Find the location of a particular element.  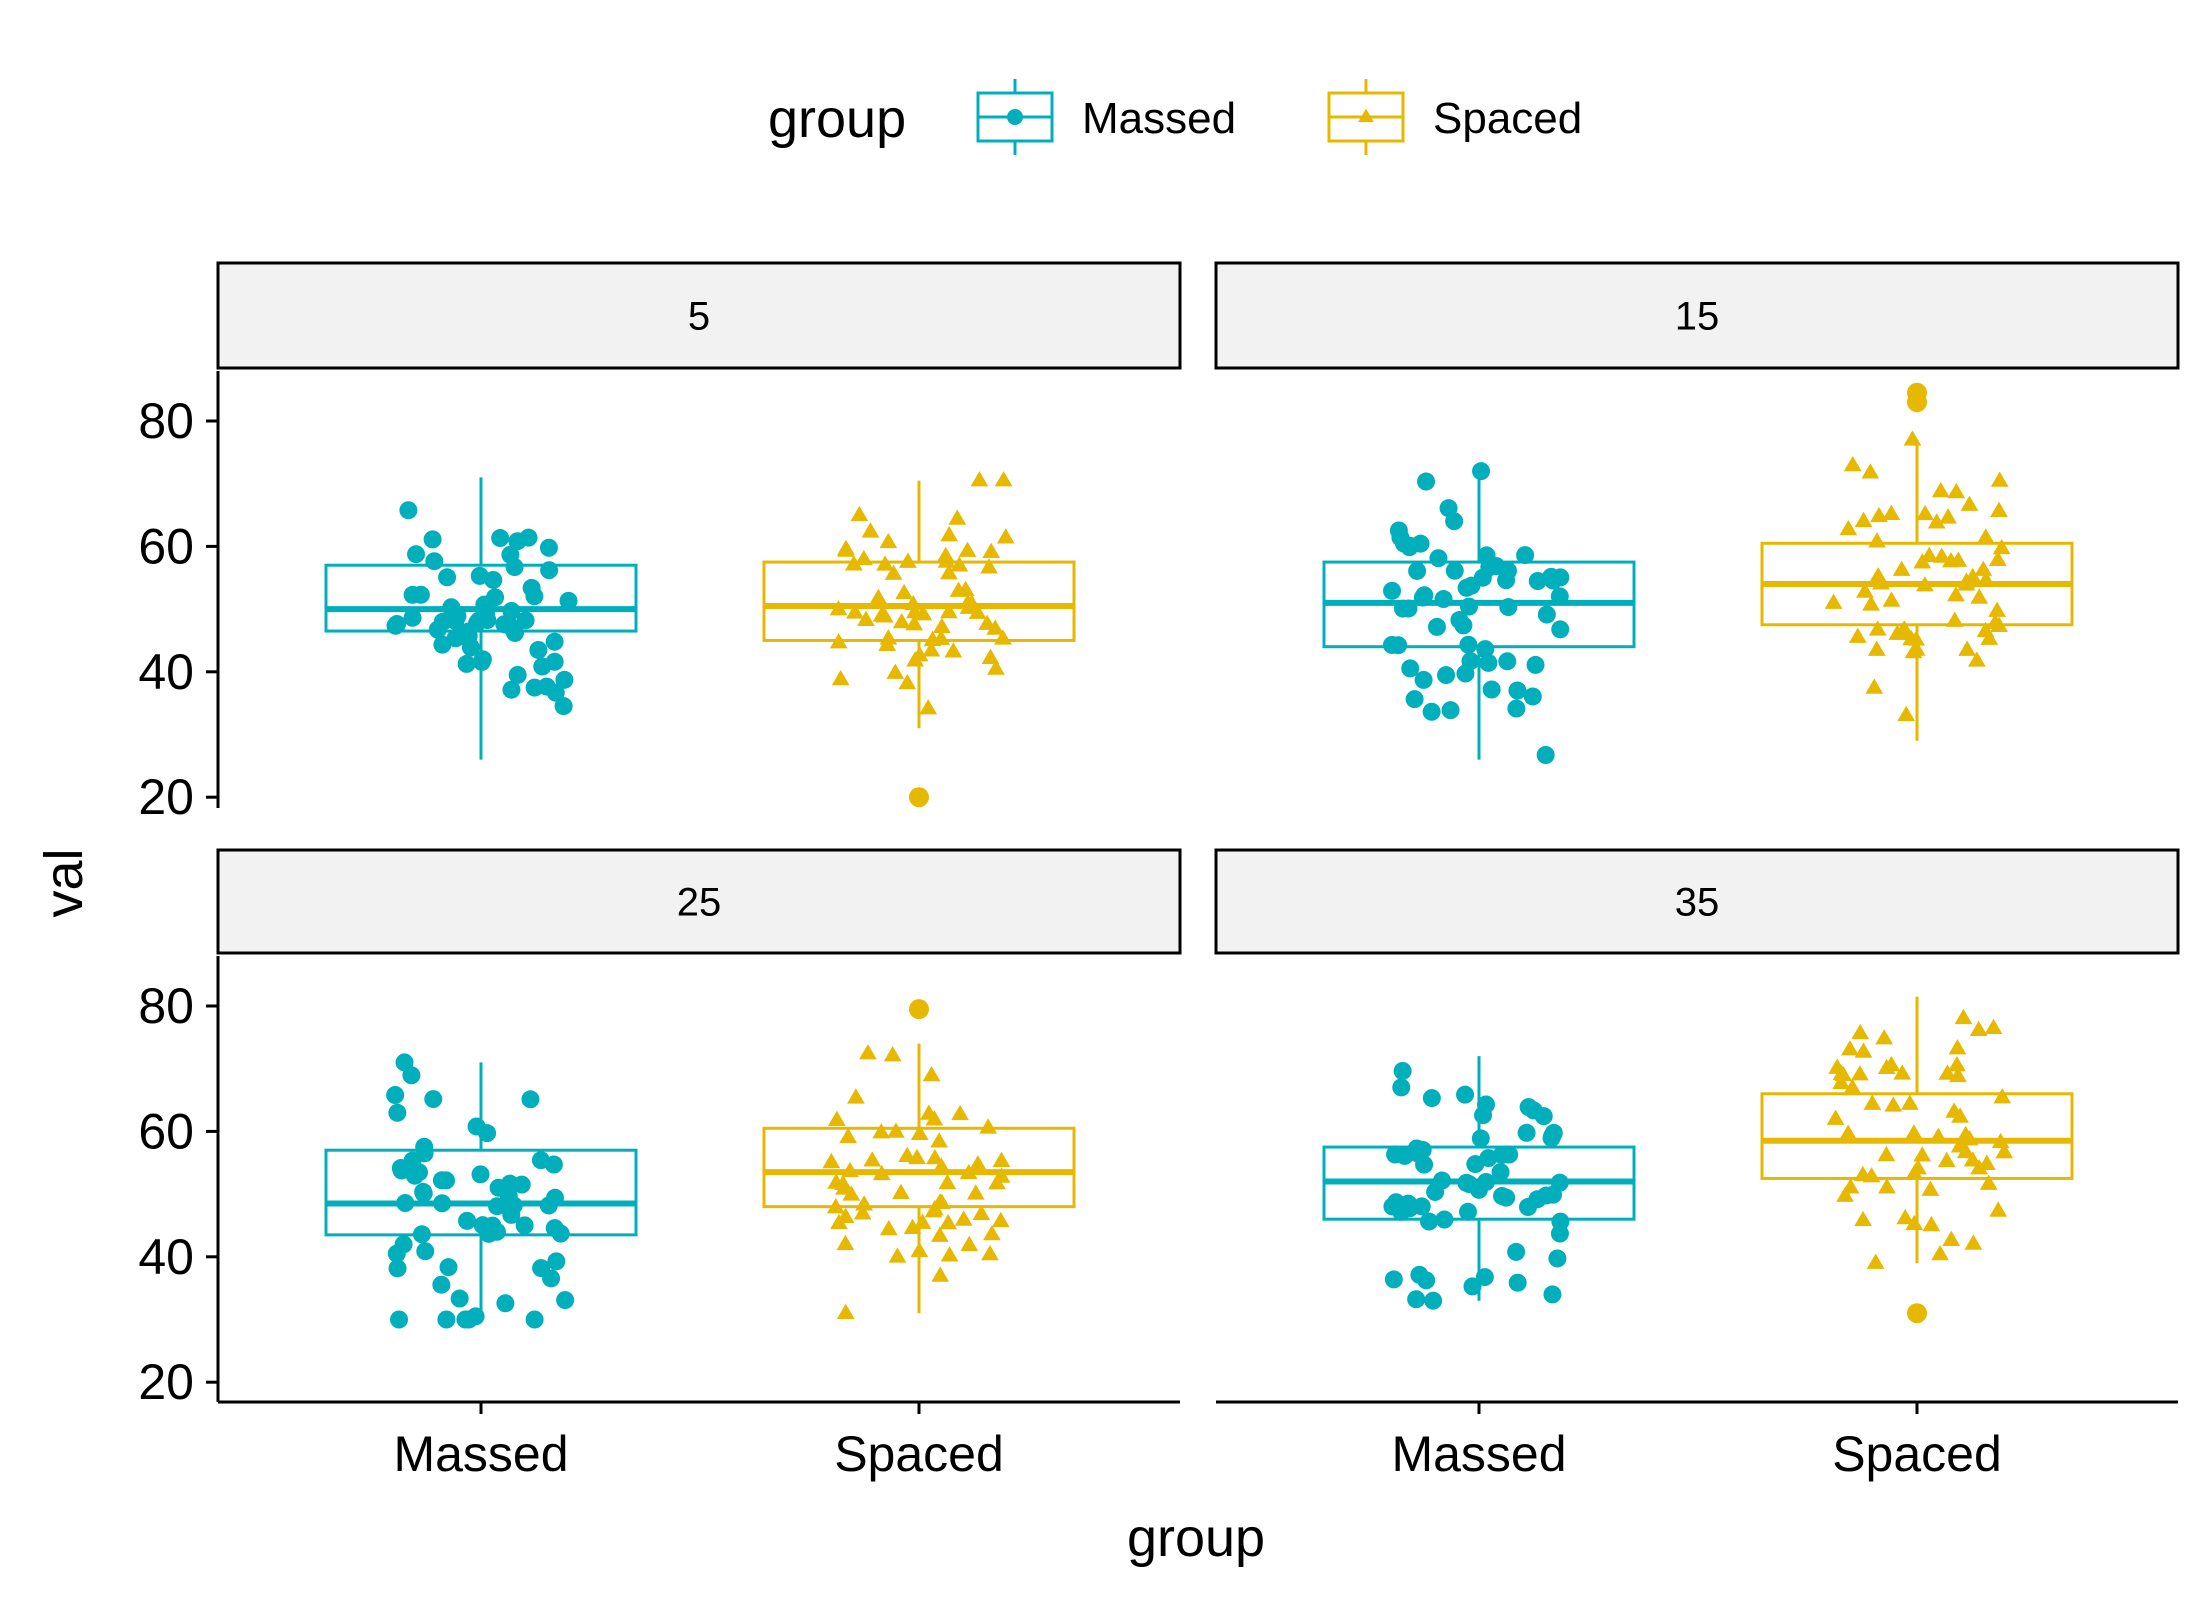

facet-strip is located at coordinates (1697, 315).